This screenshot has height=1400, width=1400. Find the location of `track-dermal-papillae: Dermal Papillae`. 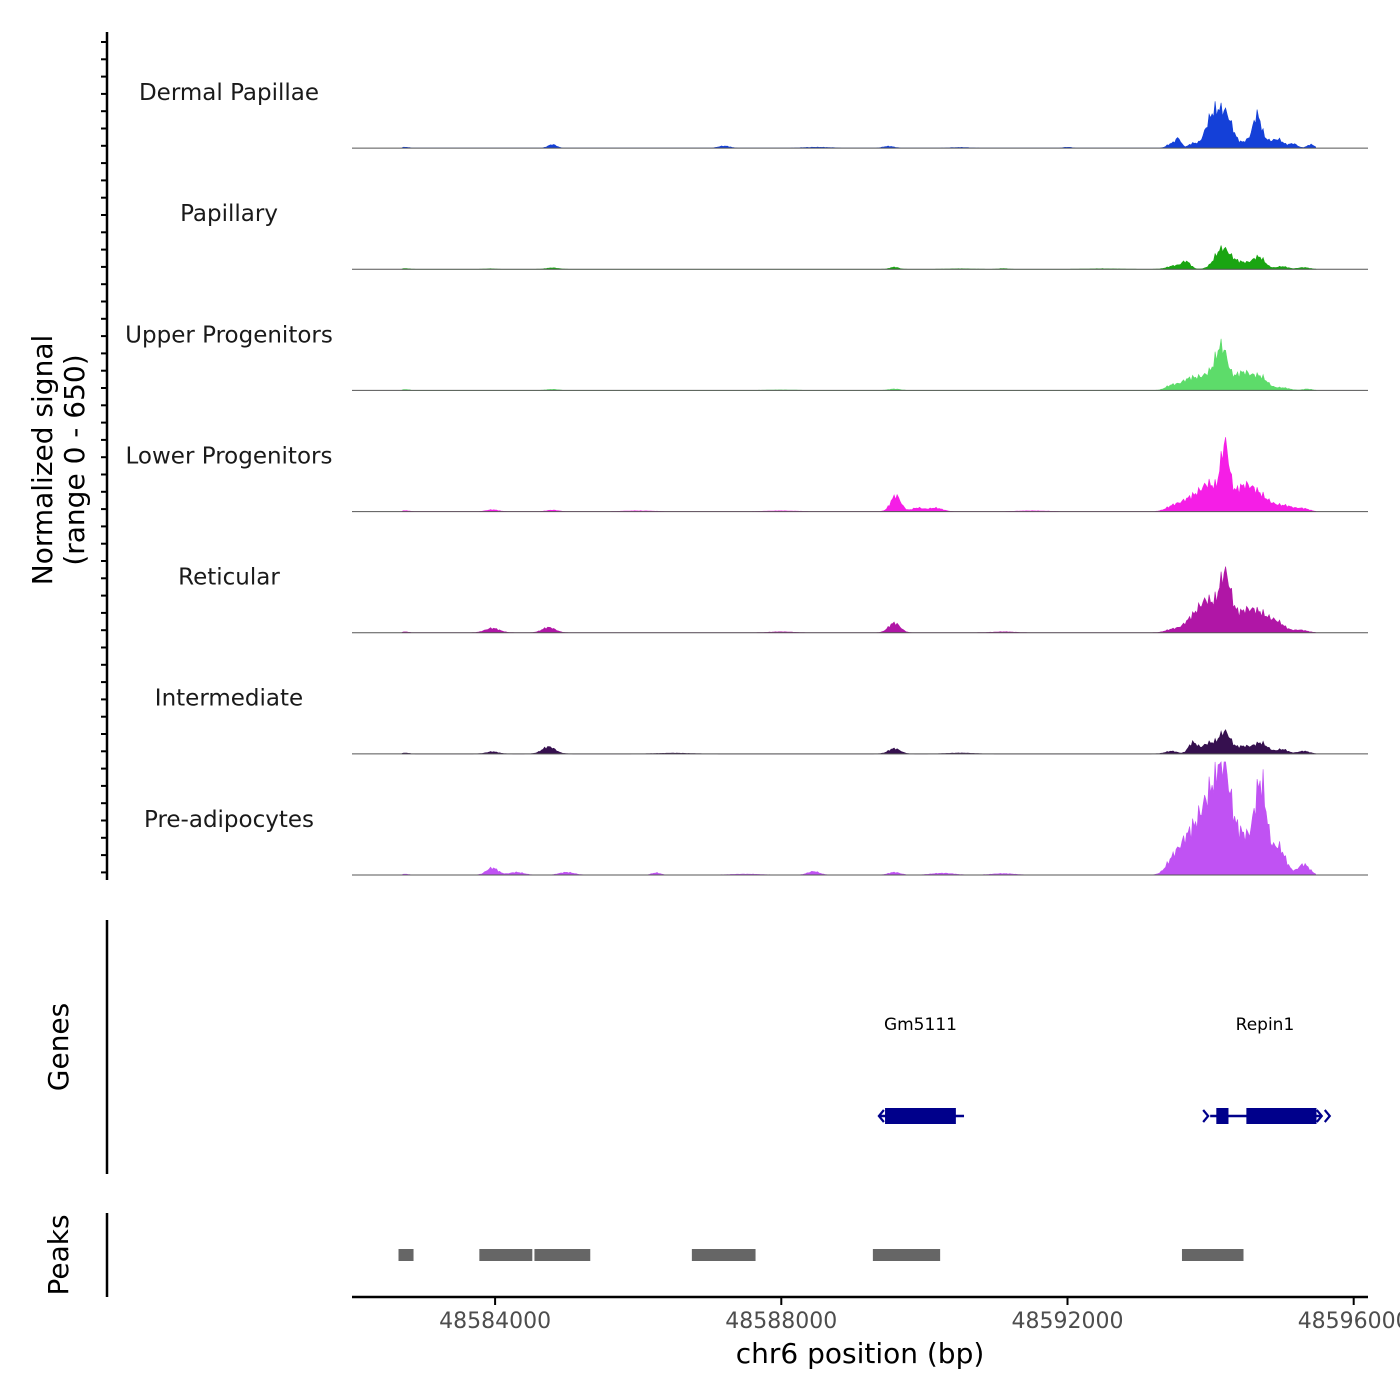

track-dermal-papillae: Dermal Papillae is located at coordinates (753, 114).